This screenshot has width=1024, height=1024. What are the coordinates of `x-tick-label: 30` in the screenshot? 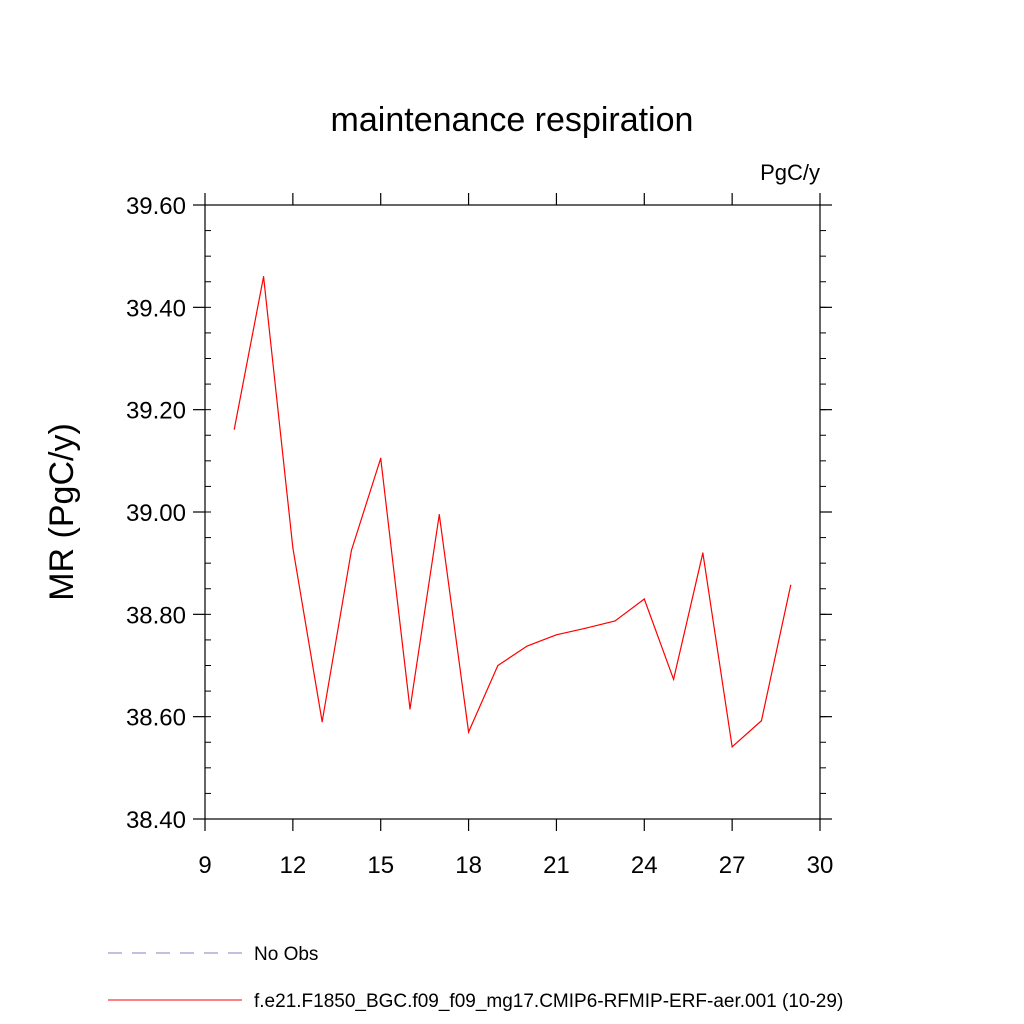 It's located at (820, 865).